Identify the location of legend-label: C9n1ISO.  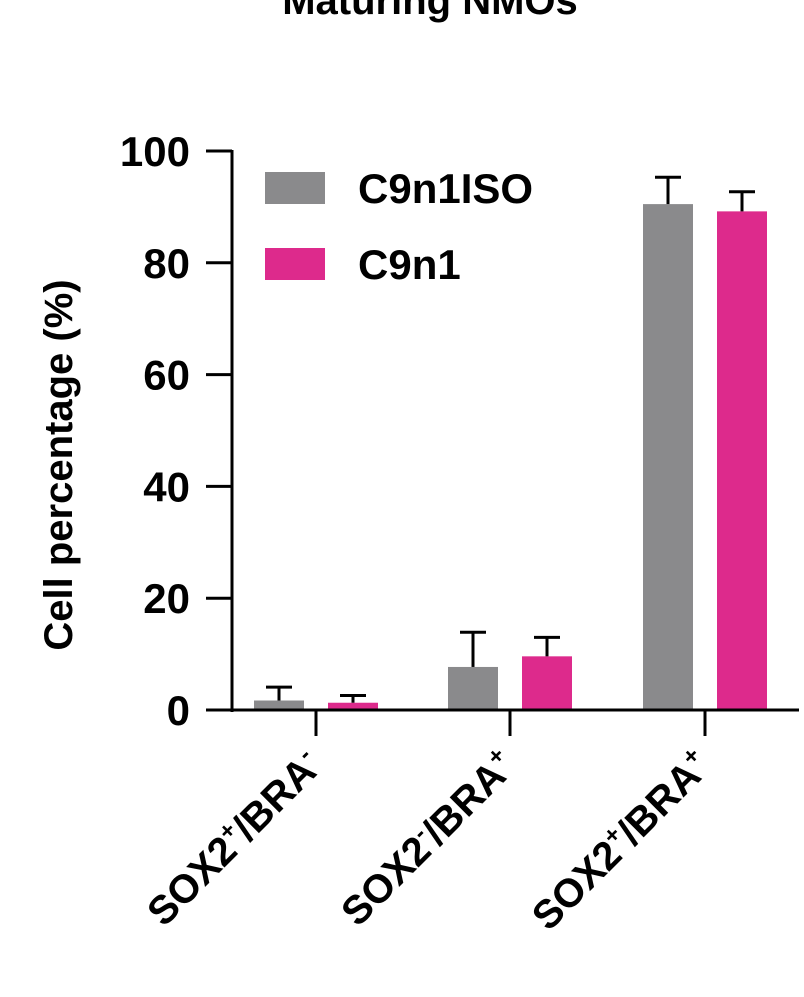
(445, 188).